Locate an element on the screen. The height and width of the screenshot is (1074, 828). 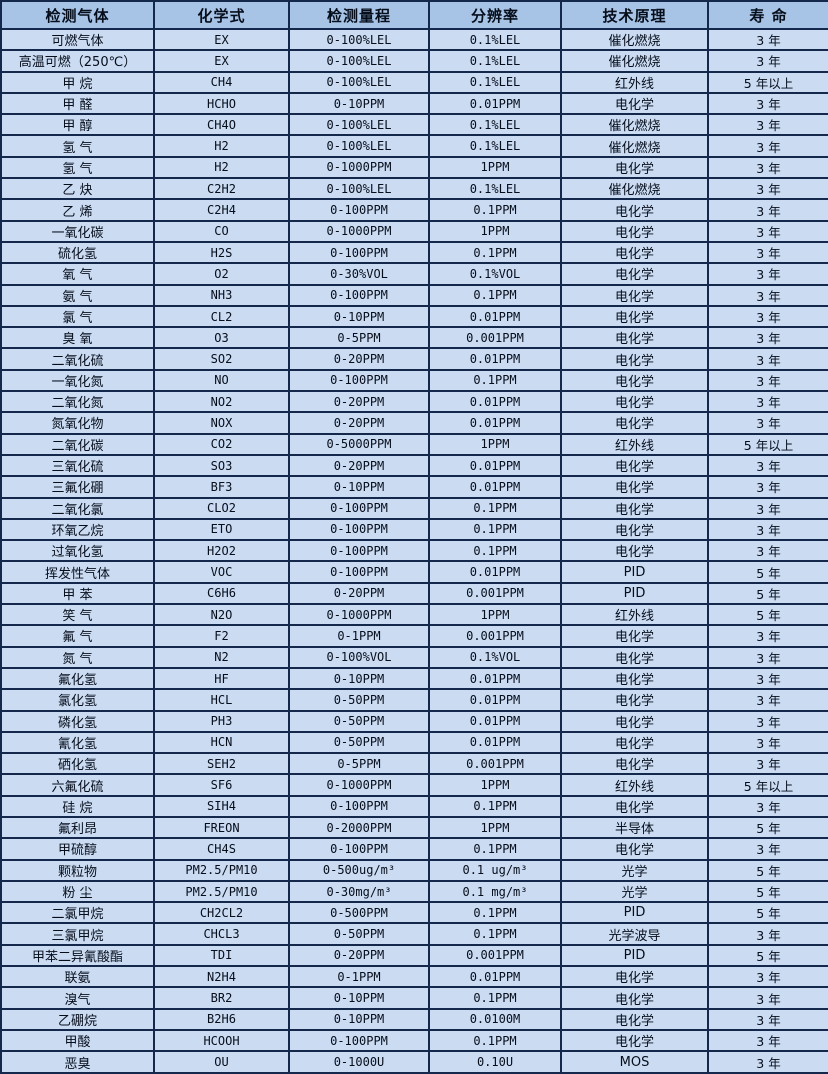
cell-chemical-formula: HCL is located at coordinates (221, 700).